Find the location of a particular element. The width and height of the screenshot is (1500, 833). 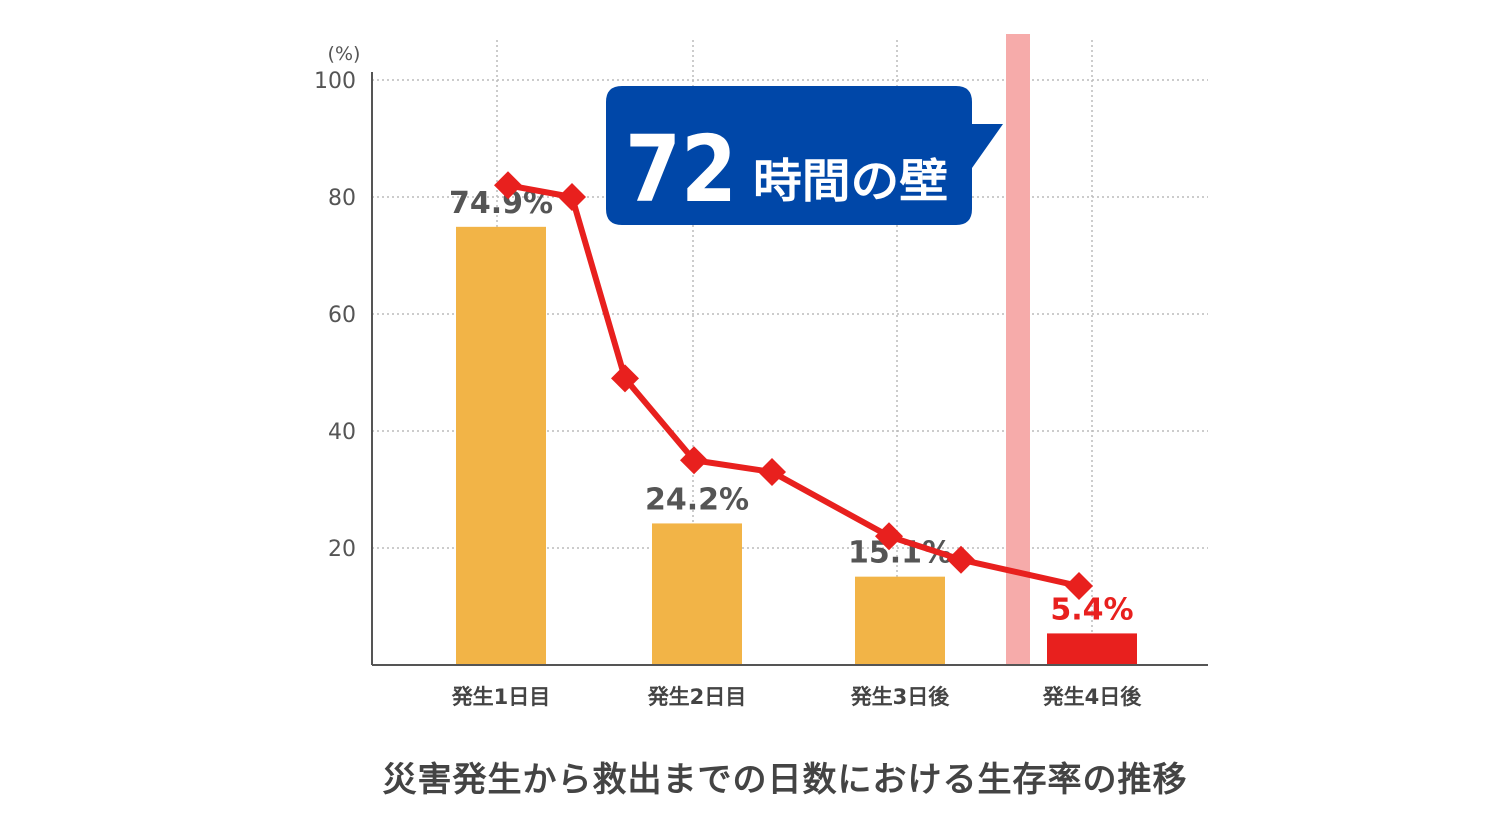

callout-label: 時間の壁 is located at coordinates (850, 181).